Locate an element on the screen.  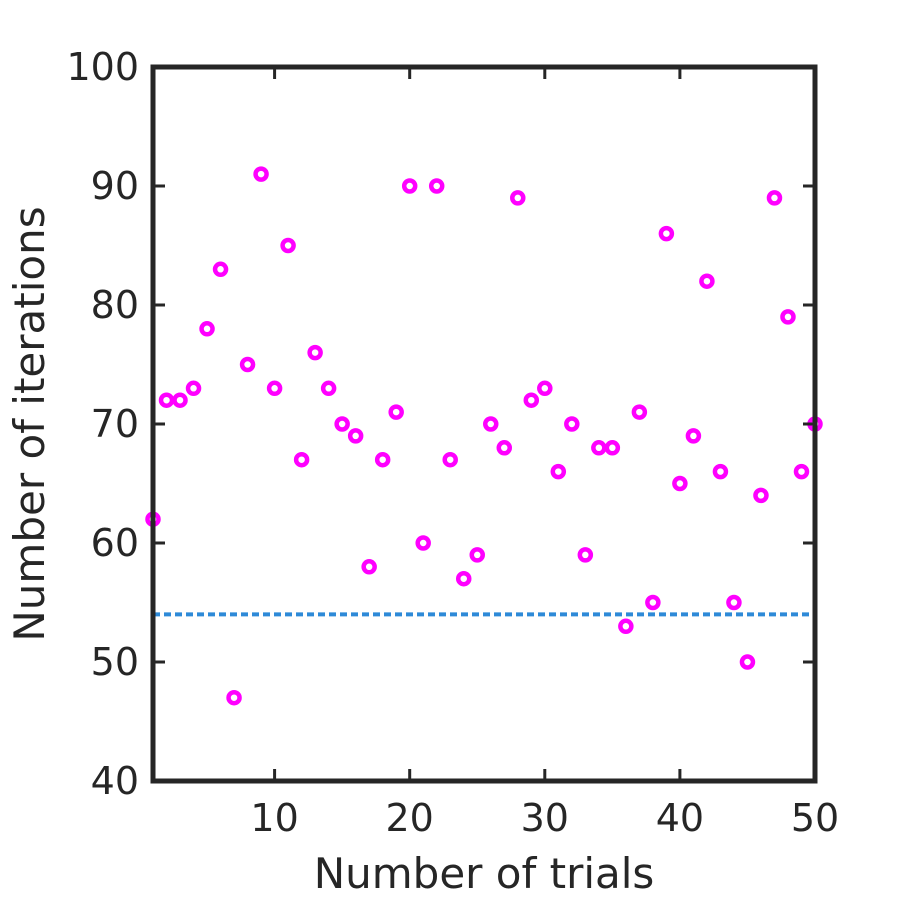
x-tick-label: 10 is located at coordinates (274, 818).